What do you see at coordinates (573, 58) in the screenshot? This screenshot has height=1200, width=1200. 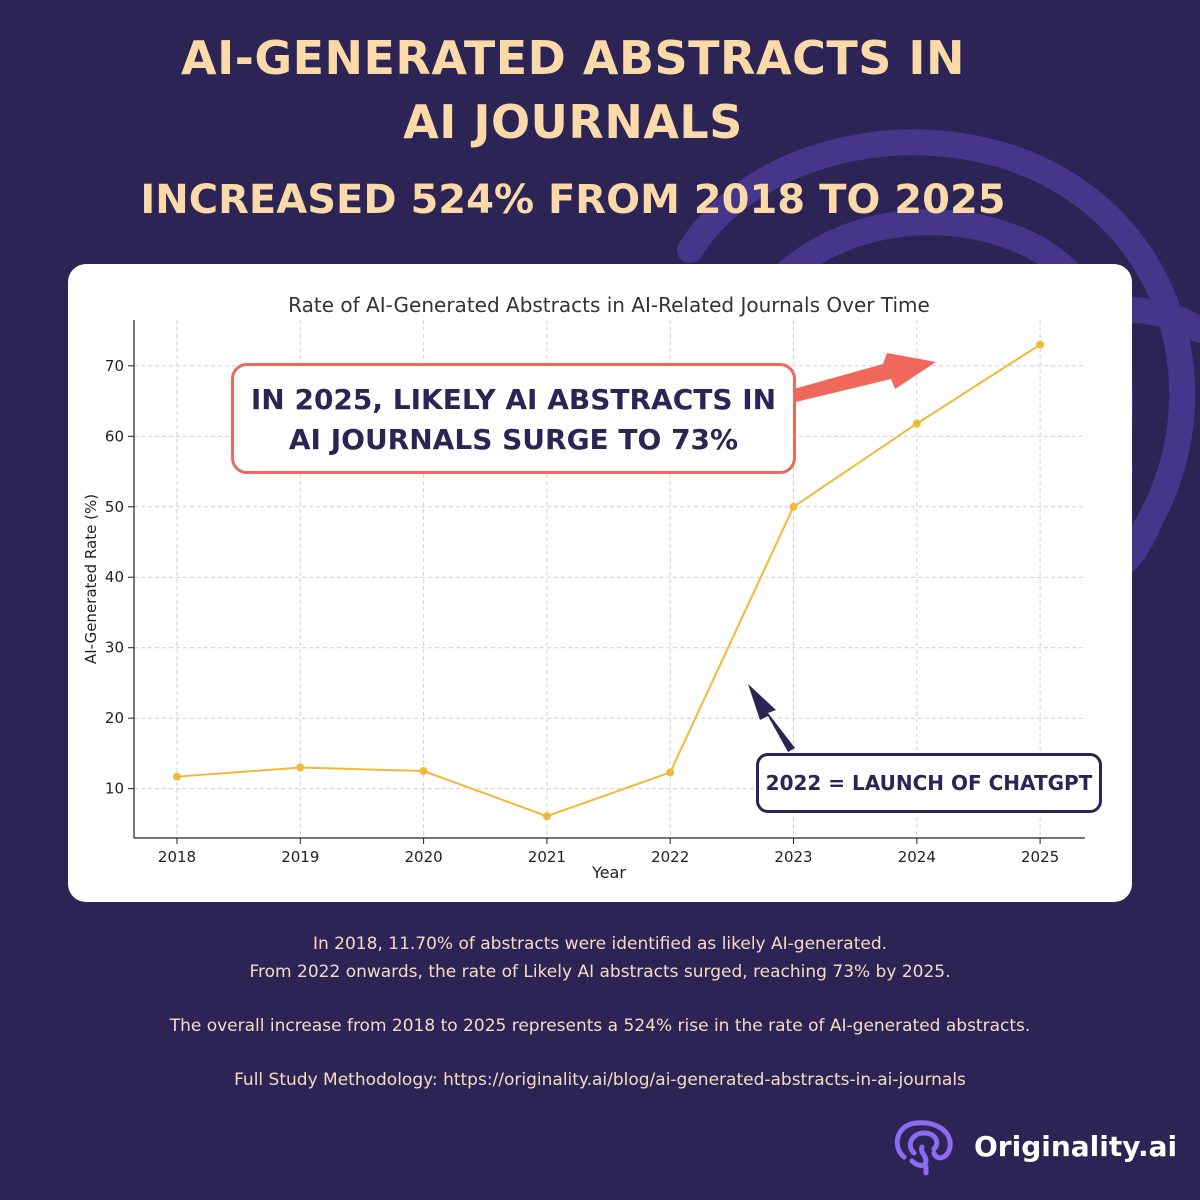 I see `page-title-line1: AI-GENERATED ABSTRACTS IN` at bounding box center [573, 58].